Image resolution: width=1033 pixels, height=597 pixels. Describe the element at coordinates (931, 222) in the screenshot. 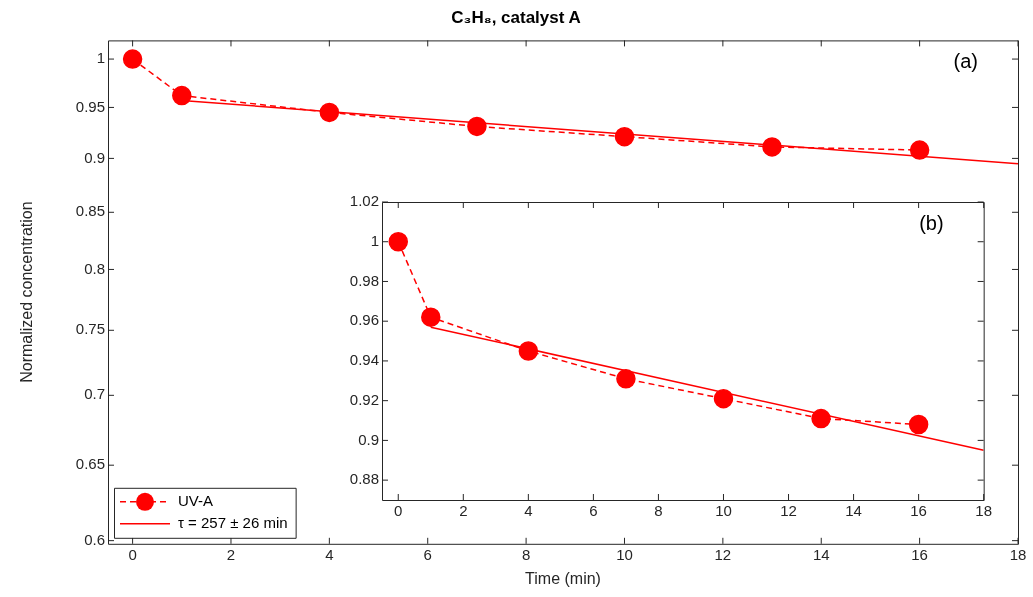

I see `annotation: (b)` at that location.